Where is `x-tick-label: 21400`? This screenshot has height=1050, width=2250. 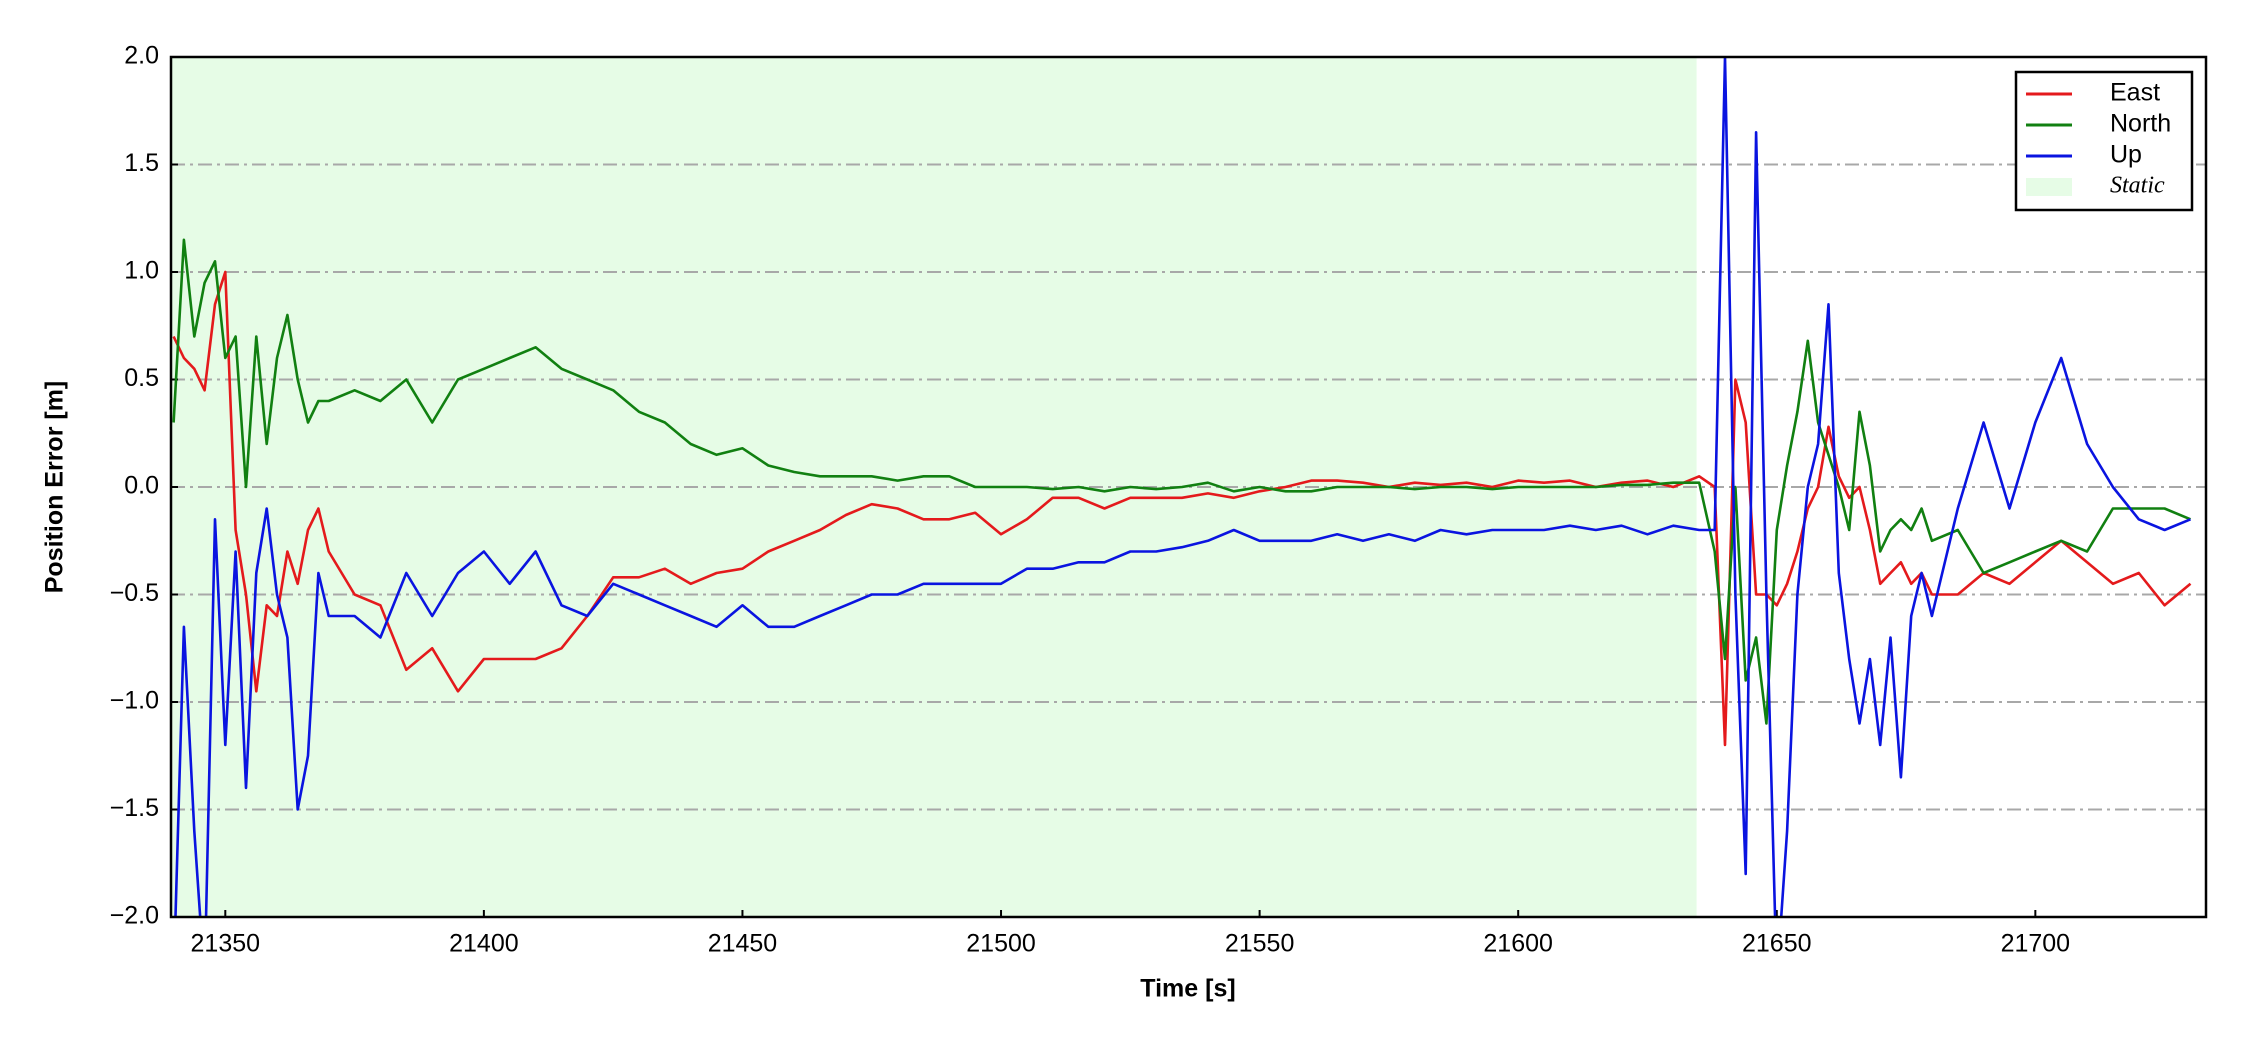 x-tick-label: 21400 is located at coordinates (484, 944).